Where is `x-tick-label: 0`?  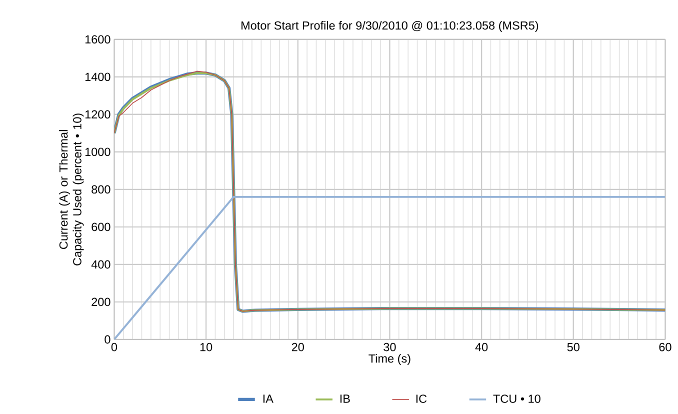
x-tick-label: 0 is located at coordinates (114, 347).